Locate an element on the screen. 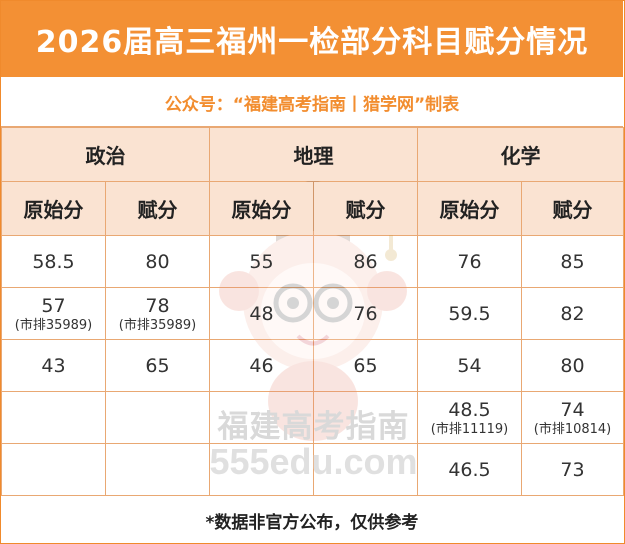  score-value: 59.5 is located at coordinates (469, 313).